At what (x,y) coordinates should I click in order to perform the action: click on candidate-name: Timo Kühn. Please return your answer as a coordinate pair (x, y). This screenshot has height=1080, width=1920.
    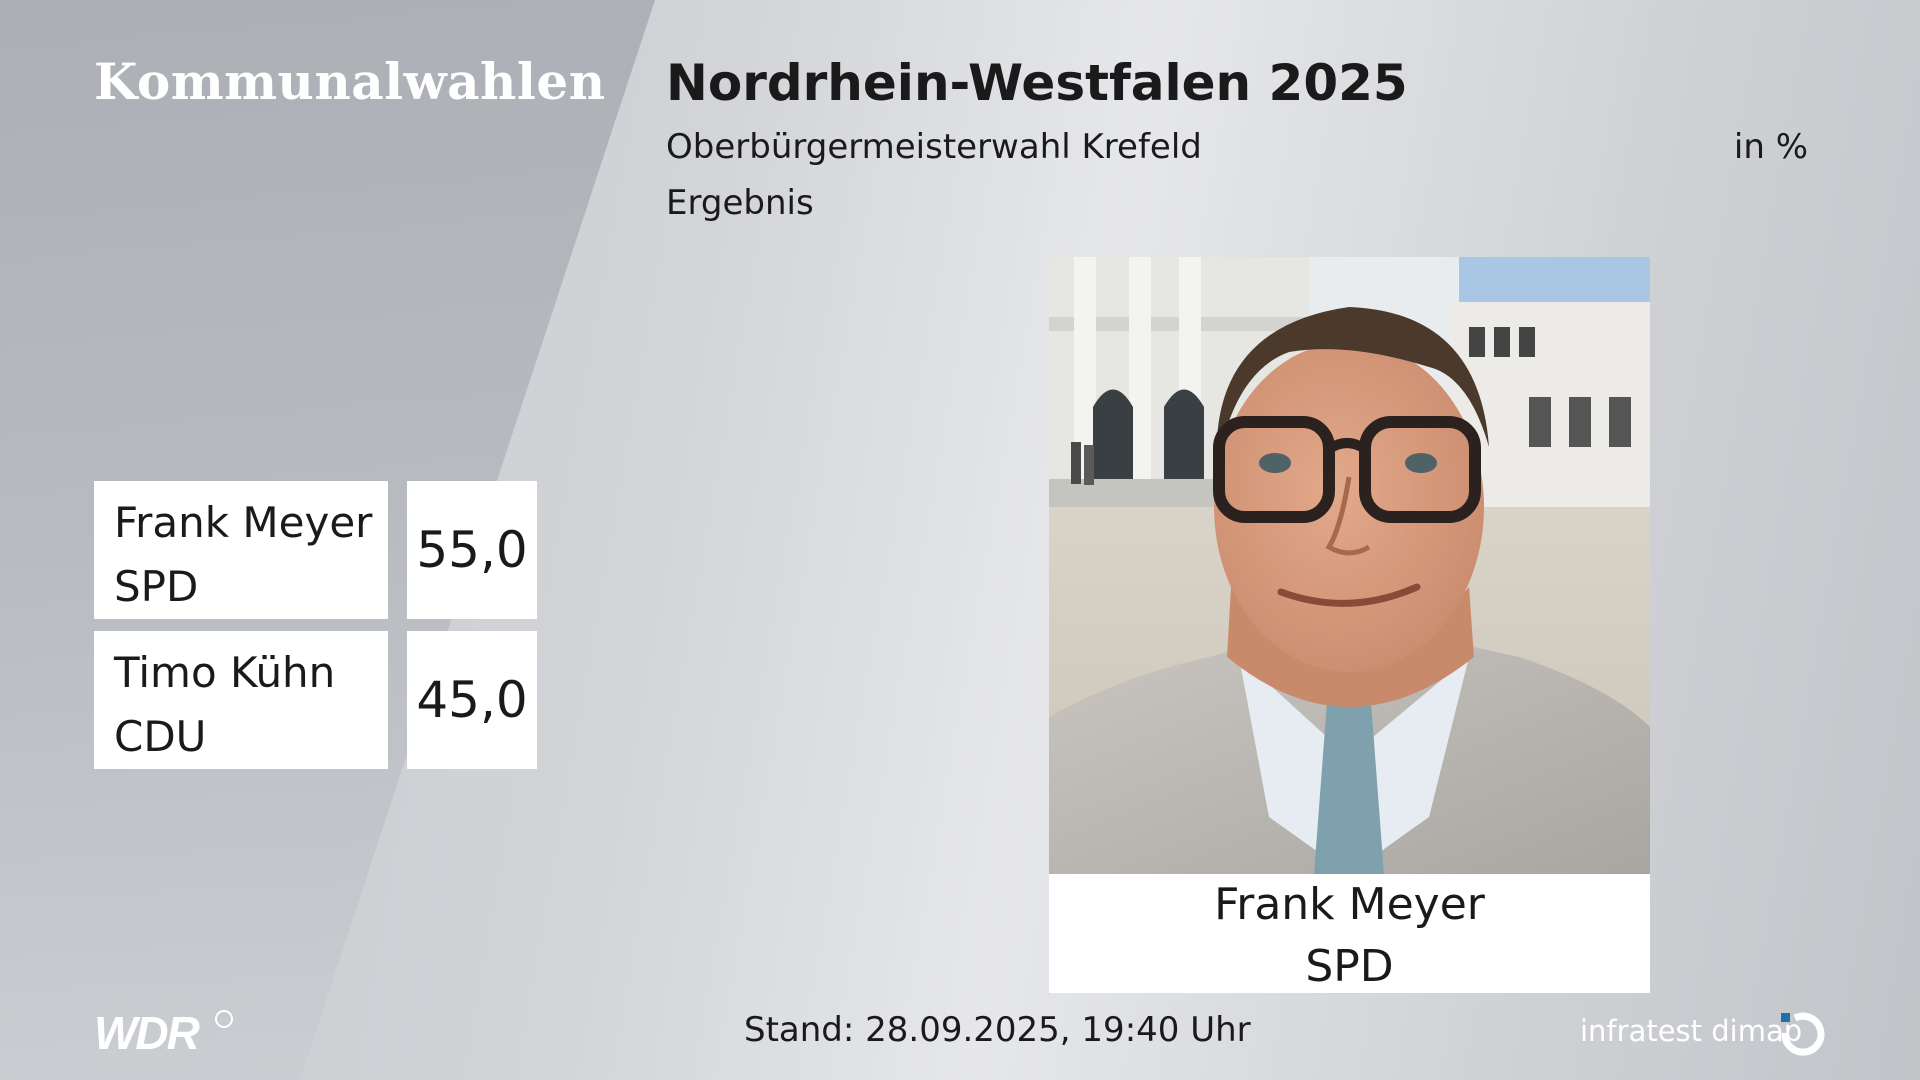
    Looking at the image, I should click on (225, 672).